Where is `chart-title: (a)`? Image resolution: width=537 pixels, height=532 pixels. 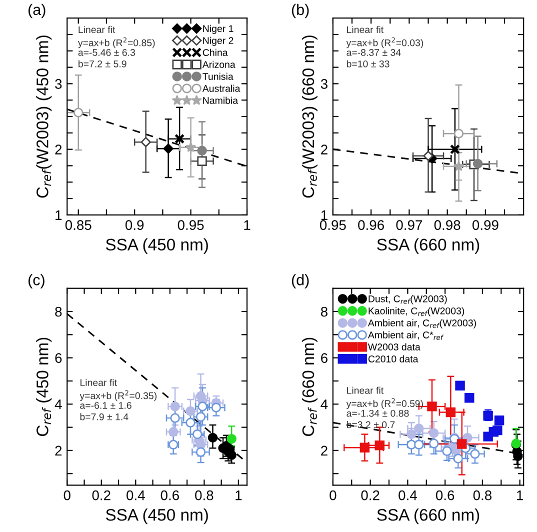
chart-title: (a) is located at coordinates (37, 11).